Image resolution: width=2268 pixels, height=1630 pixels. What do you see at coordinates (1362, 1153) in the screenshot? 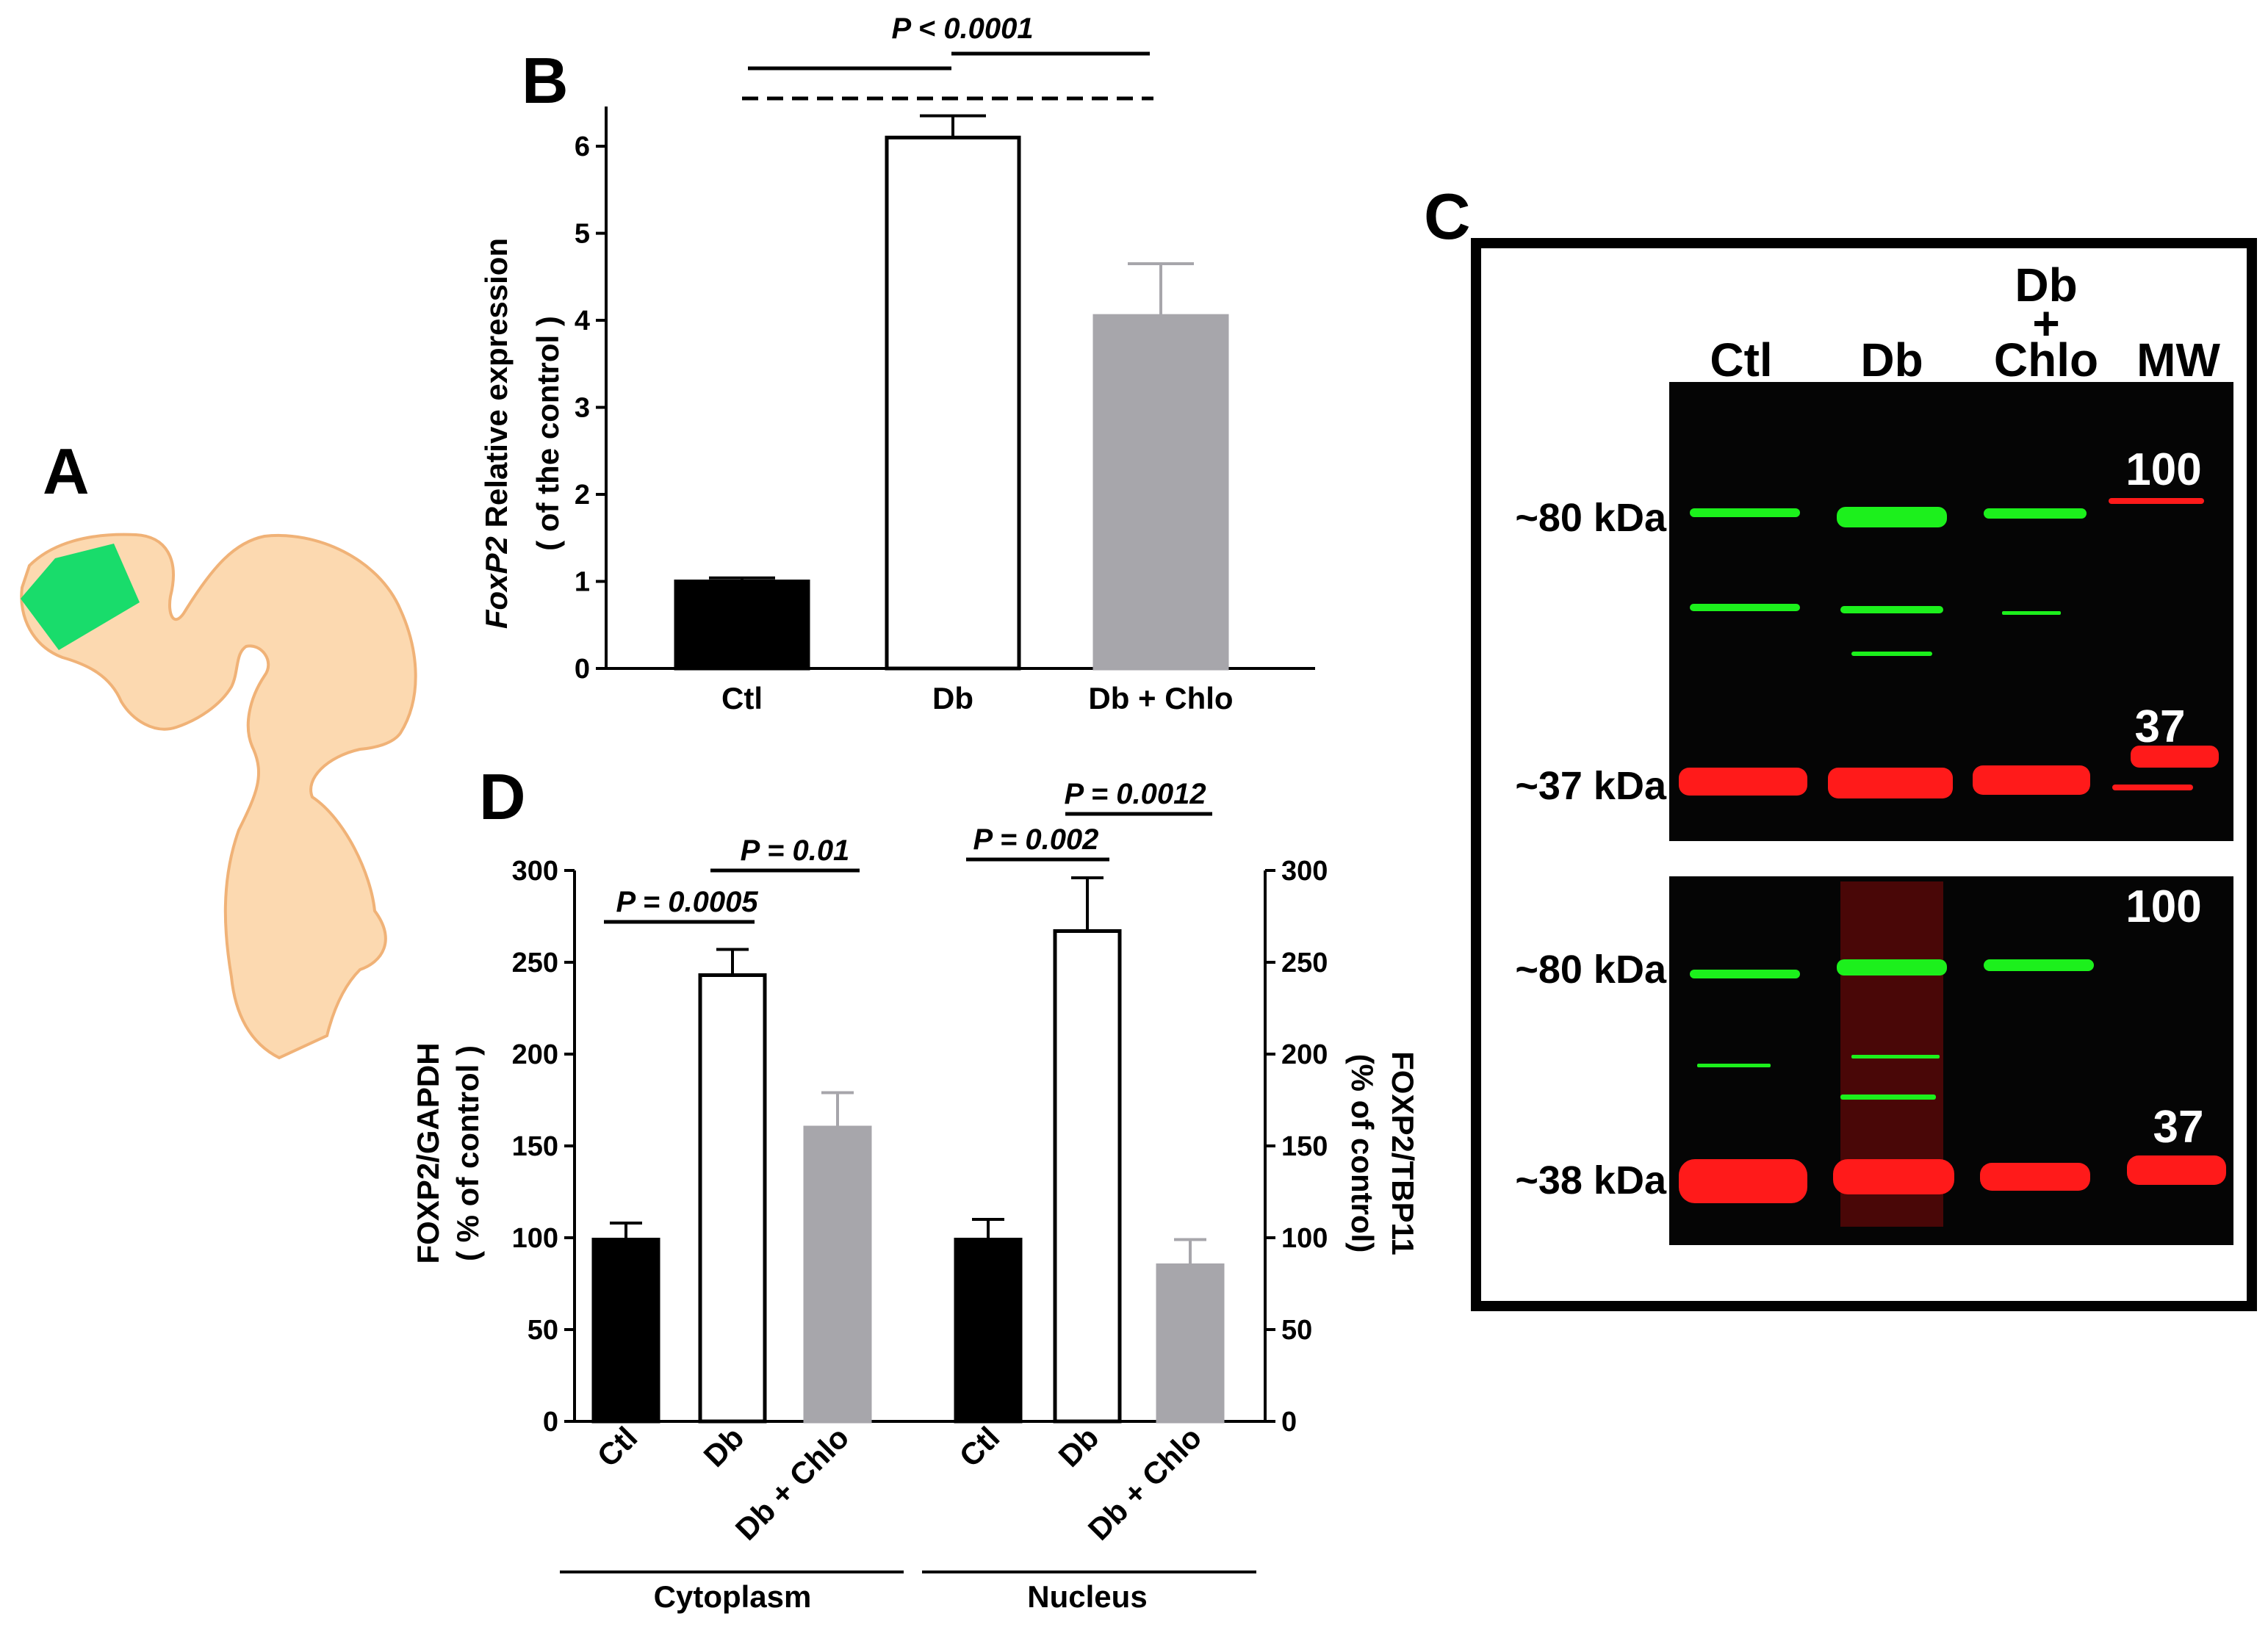
I see `d-right-y-label-line2: (% of control)` at bounding box center [1362, 1153].